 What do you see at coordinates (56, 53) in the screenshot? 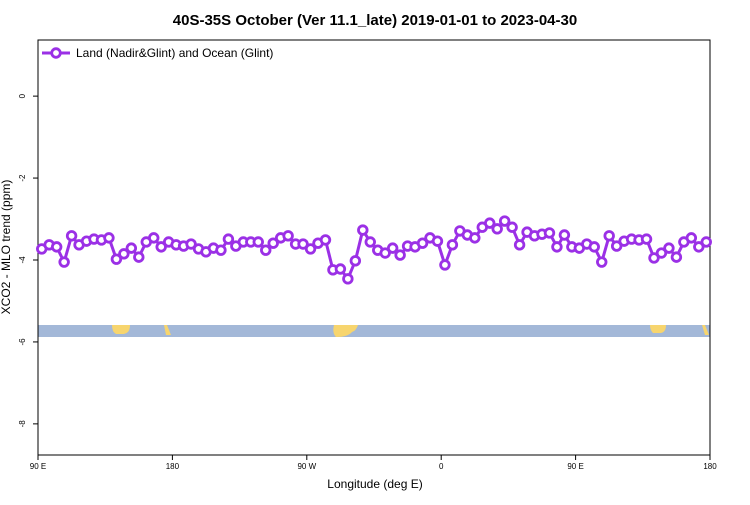
I see `legend-marker` at bounding box center [56, 53].